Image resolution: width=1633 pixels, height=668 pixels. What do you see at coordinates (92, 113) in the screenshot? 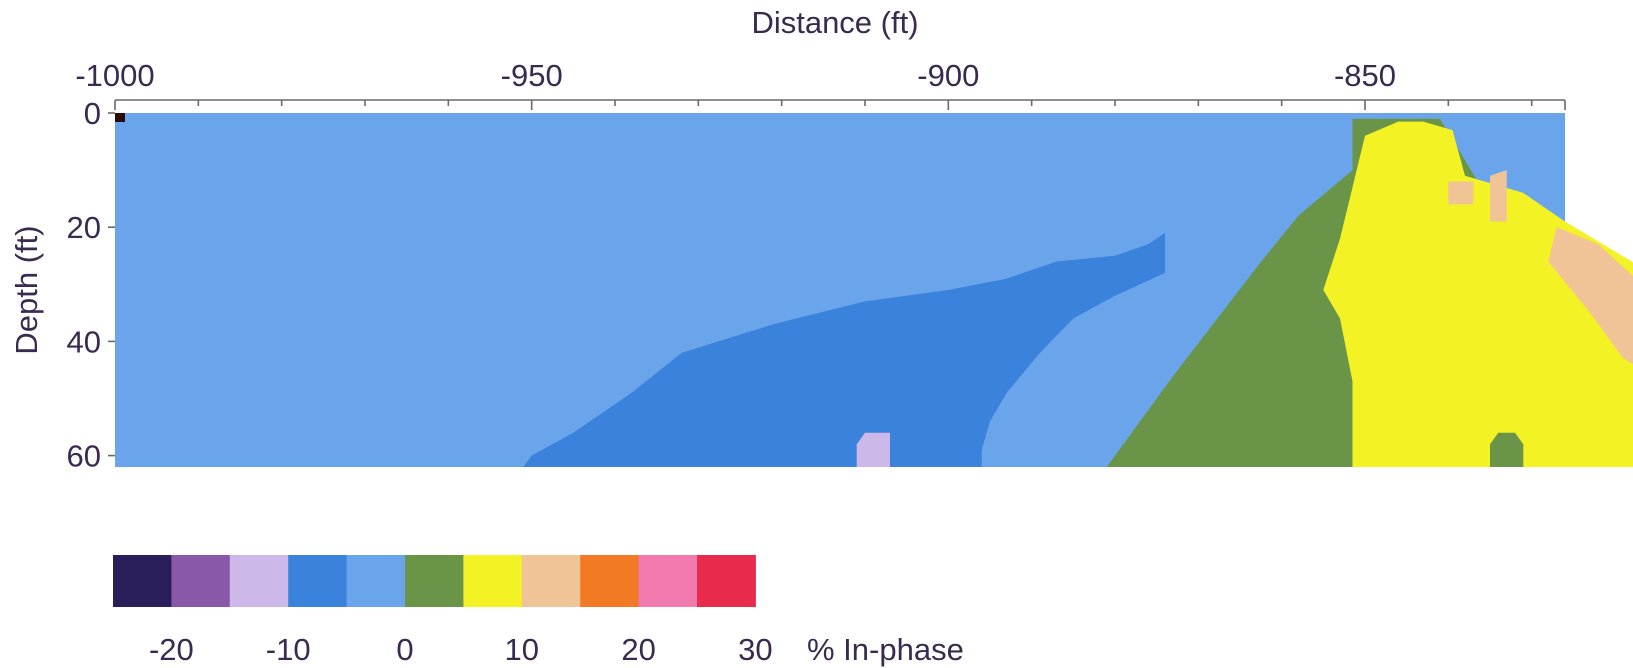
I see `y-tick-label: 0` at bounding box center [92, 113].